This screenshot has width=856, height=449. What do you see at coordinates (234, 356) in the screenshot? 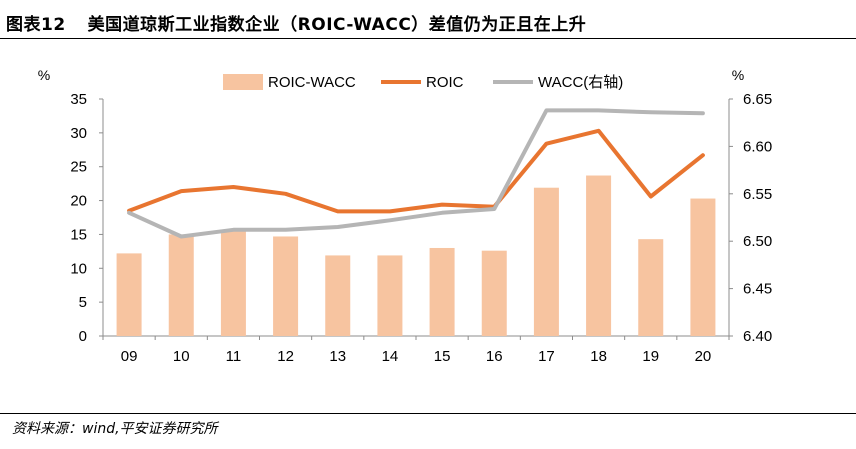
I see `x-axis-tick-label: 11` at bounding box center [234, 356].